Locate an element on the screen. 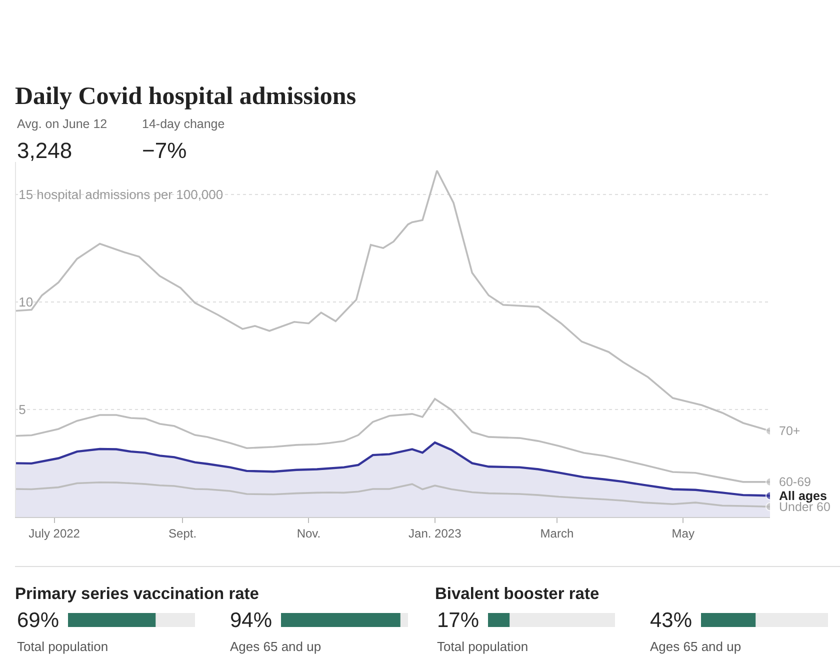  annotation: −7% is located at coordinates (164, 150).